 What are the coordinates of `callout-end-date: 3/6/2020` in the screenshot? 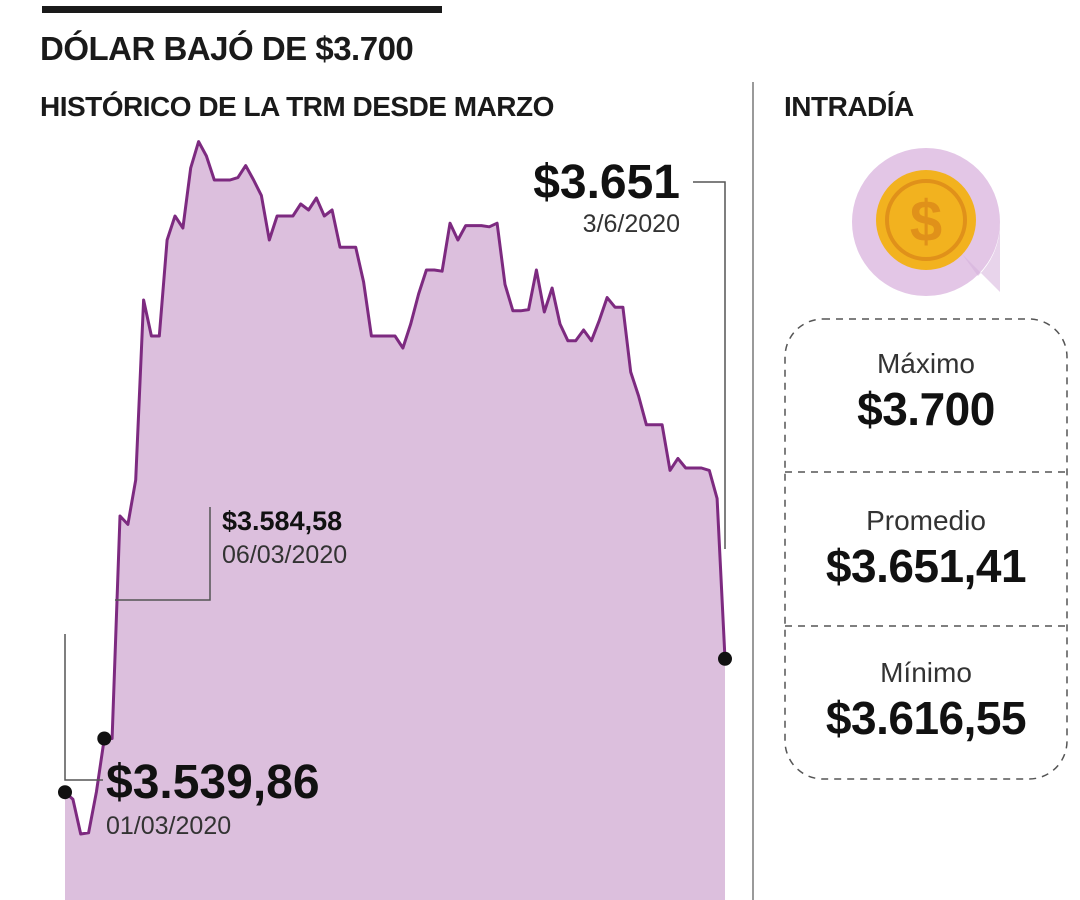 It's located at (631, 224).